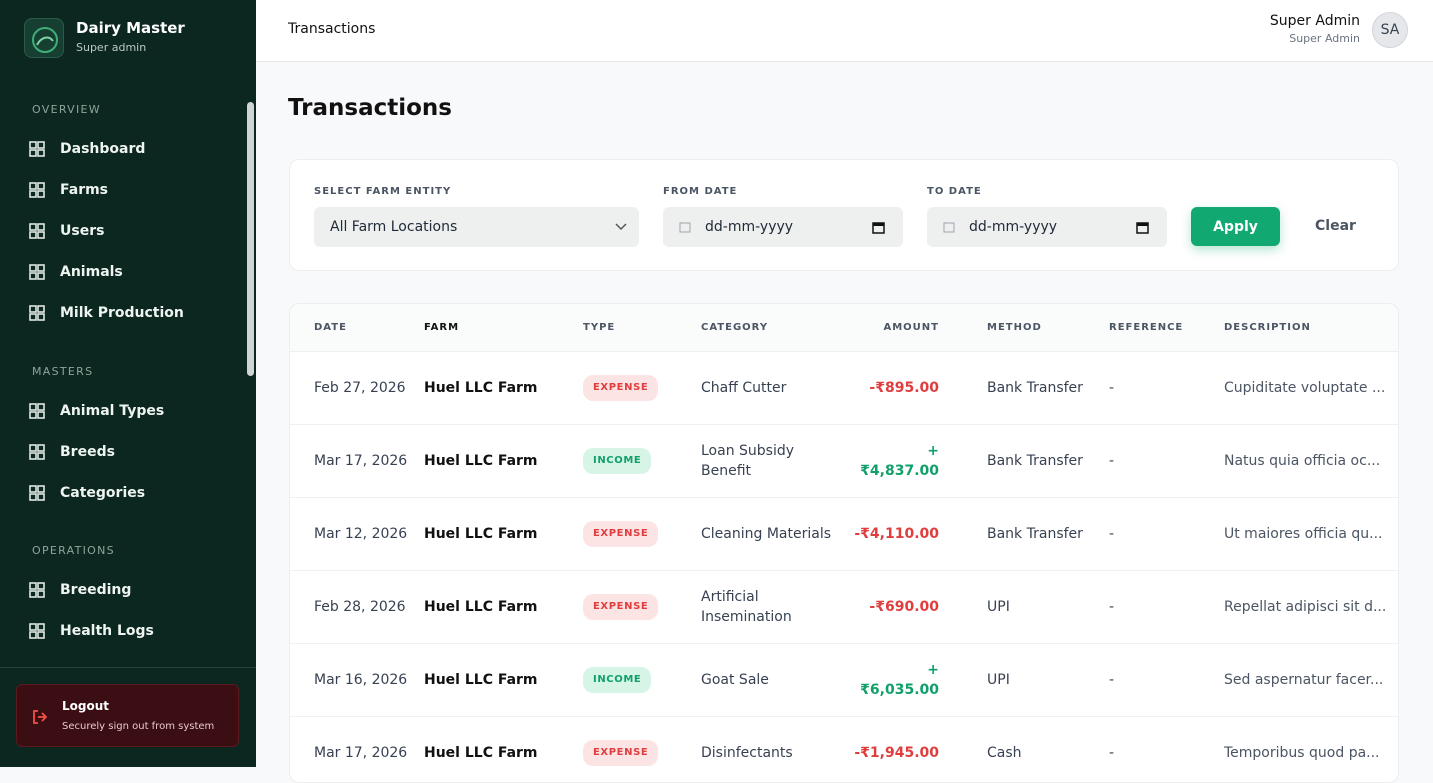 The width and height of the screenshot is (1433, 783). Describe the element at coordinates (1142, 227) in the screenshot. I see `calendar-button` at that location.